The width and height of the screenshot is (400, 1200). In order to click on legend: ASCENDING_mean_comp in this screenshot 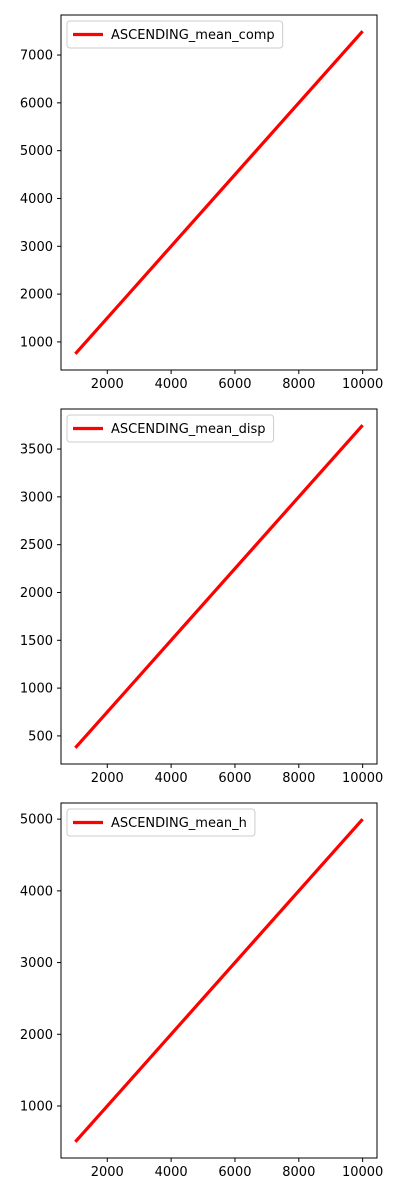, I will do `click(175, 34)`.